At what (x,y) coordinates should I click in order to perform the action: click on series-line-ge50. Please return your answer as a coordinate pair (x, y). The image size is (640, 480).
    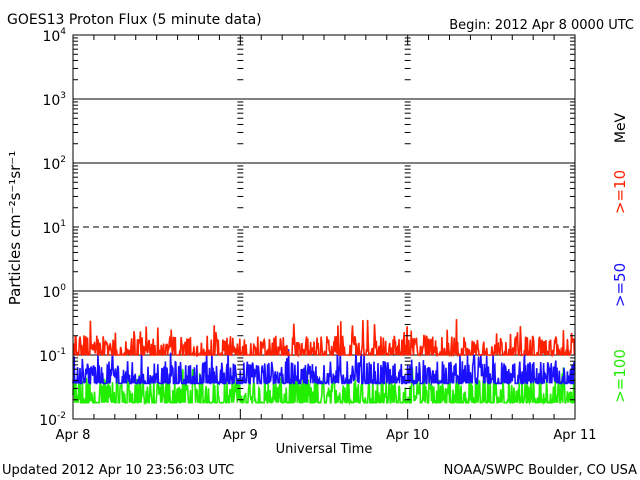
    Looking at the image, I should click on (324, 368).